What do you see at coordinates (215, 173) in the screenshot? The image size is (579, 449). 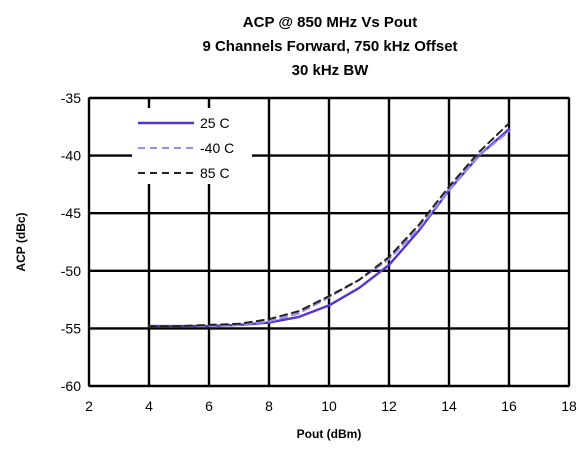 I see `legend-label: 85 C` at bounding box center [215, 173].